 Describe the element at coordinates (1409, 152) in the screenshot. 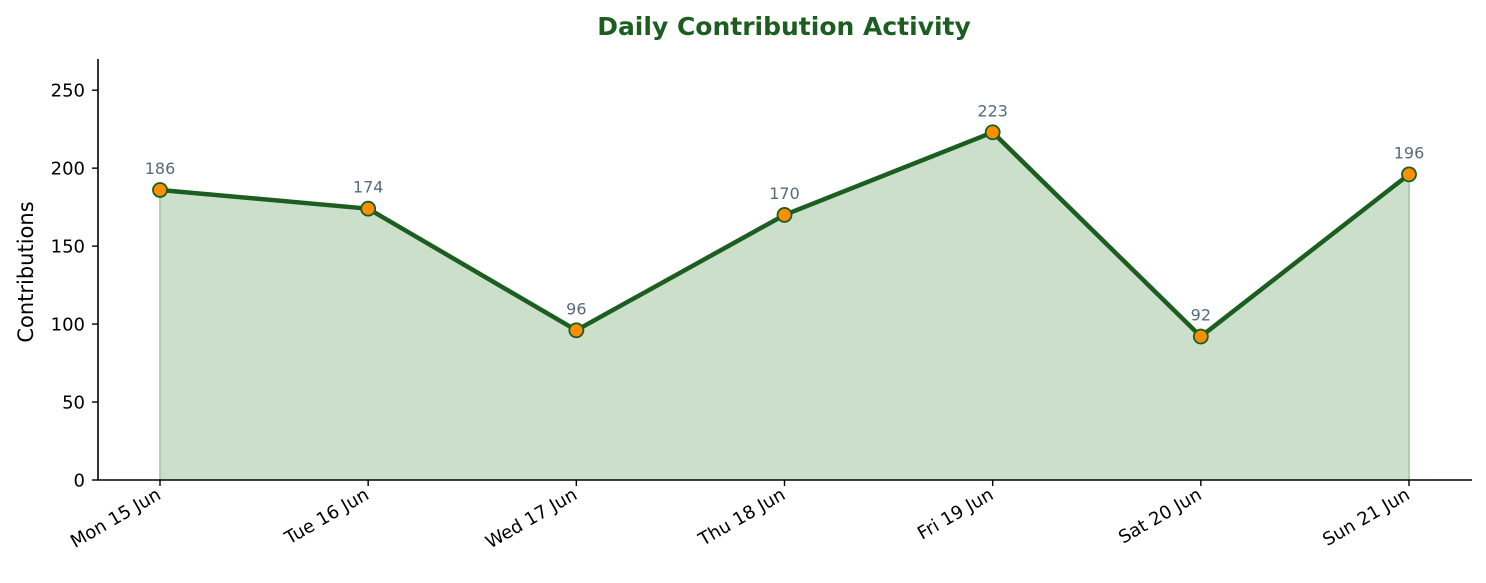

I see `data-value-label: 196` at that location.